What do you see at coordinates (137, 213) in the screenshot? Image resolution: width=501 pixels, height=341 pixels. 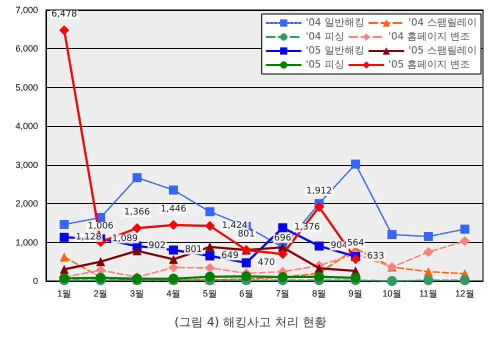 I see `data-label: 1,366` at bounding box center [137, 213].